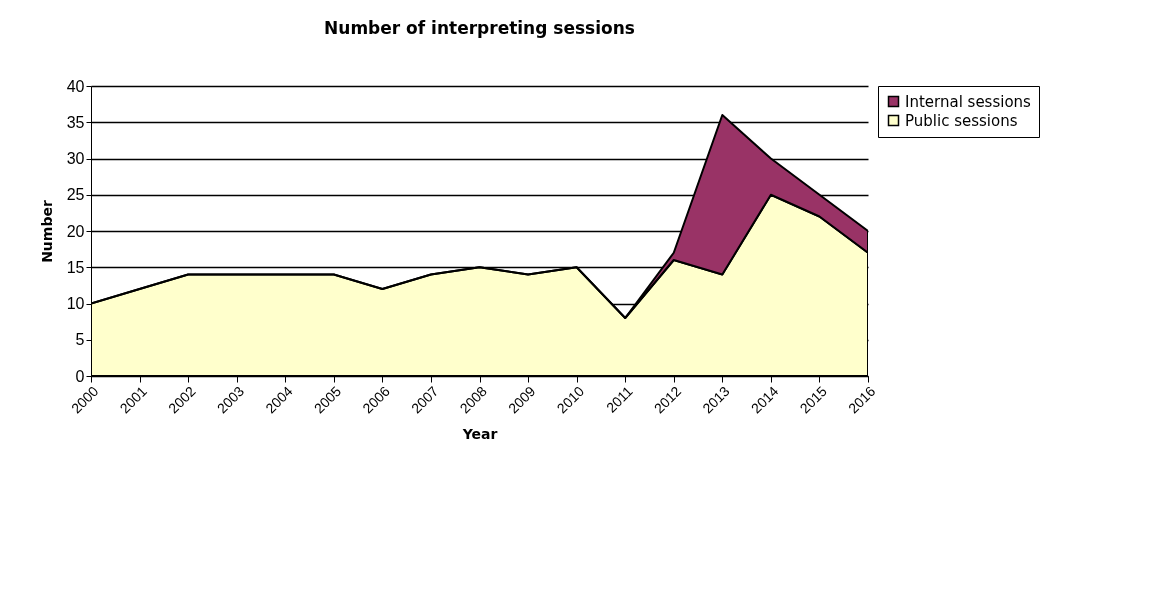  What do you see at coordinates (961, 120) in the screenshot?
I see `legend-label: Public sessions` at bounding box center [961, 120].